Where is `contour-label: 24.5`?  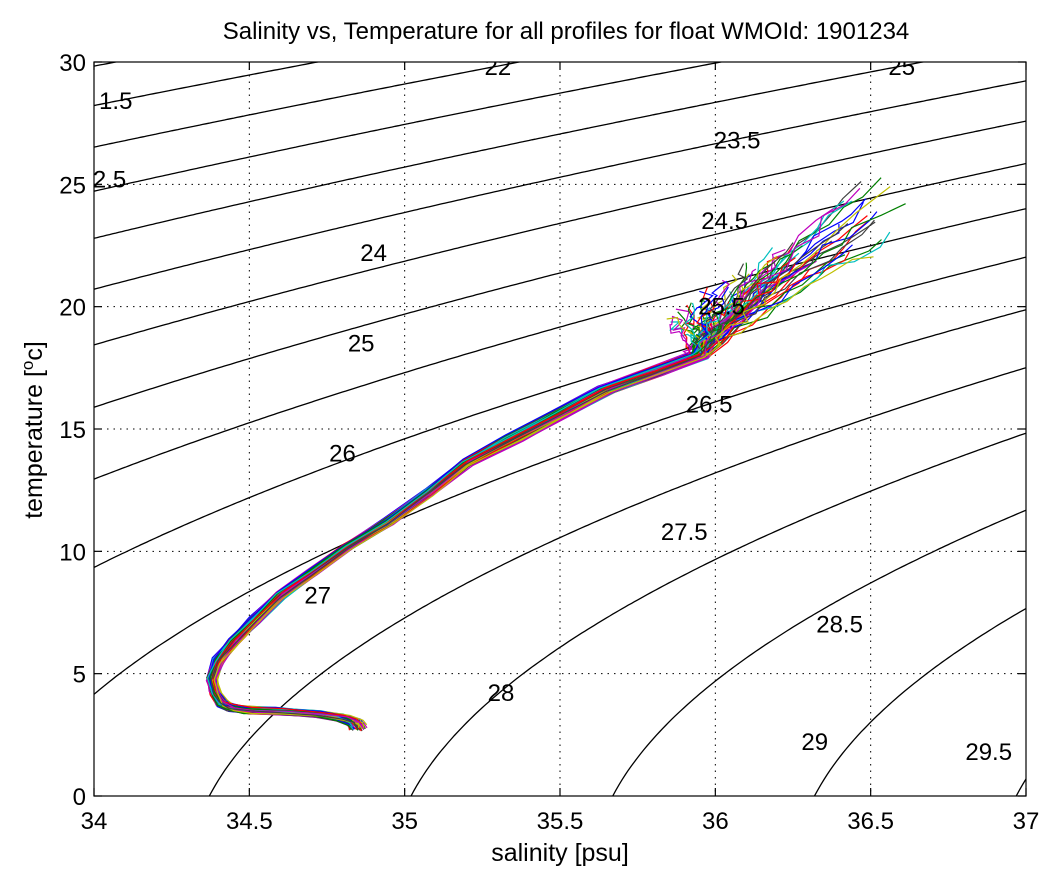 contour-label: 24.5 is located at coordinates (724, 221).